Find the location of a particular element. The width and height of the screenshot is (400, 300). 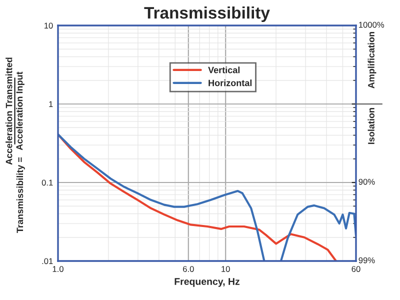

text: 1000% is located at coordinates (371, 25).